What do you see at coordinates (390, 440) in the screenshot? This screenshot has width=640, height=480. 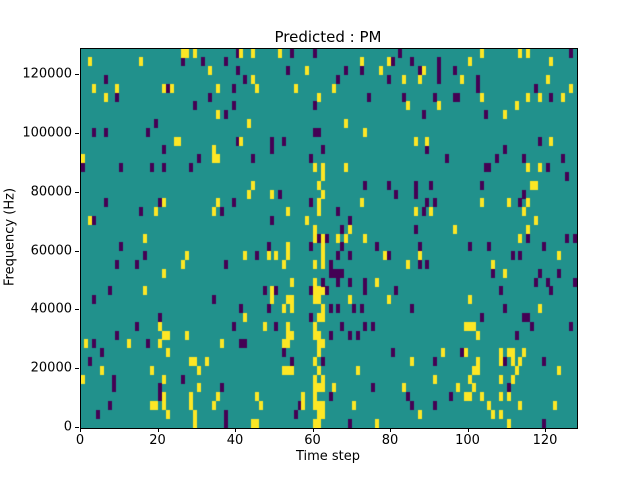 I see `x-tick-label: 80` at bounding box center [390, 440].